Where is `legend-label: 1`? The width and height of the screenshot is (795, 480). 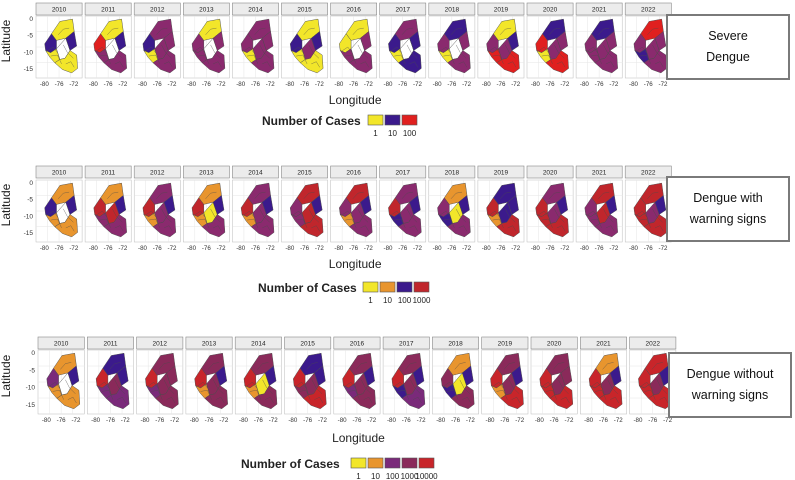
legend-label: 1 is located at coordinates (375, 133).